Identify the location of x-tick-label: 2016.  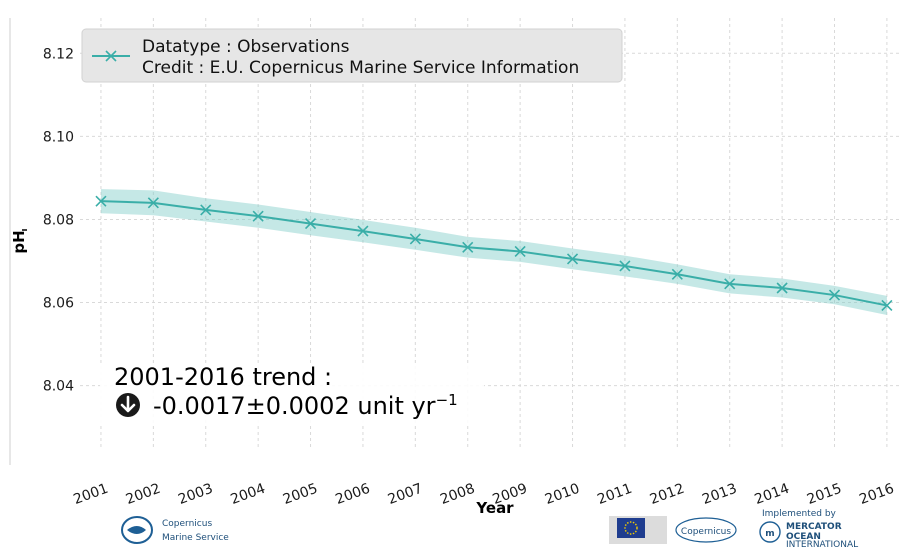
(876, 494).